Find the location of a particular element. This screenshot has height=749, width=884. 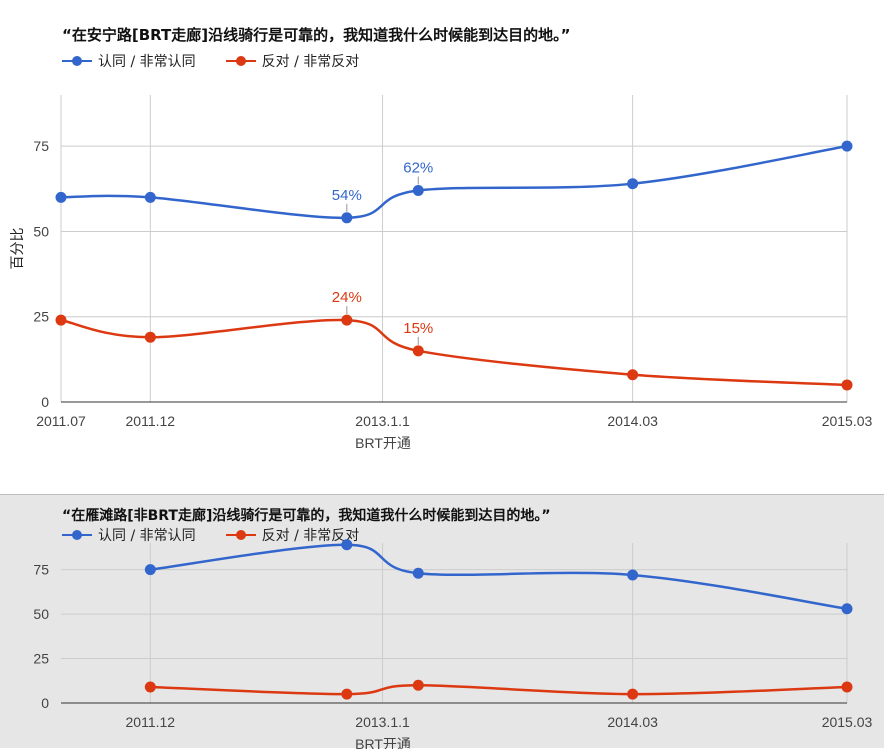

data-label: 62% is located at coordinates (418, 168).